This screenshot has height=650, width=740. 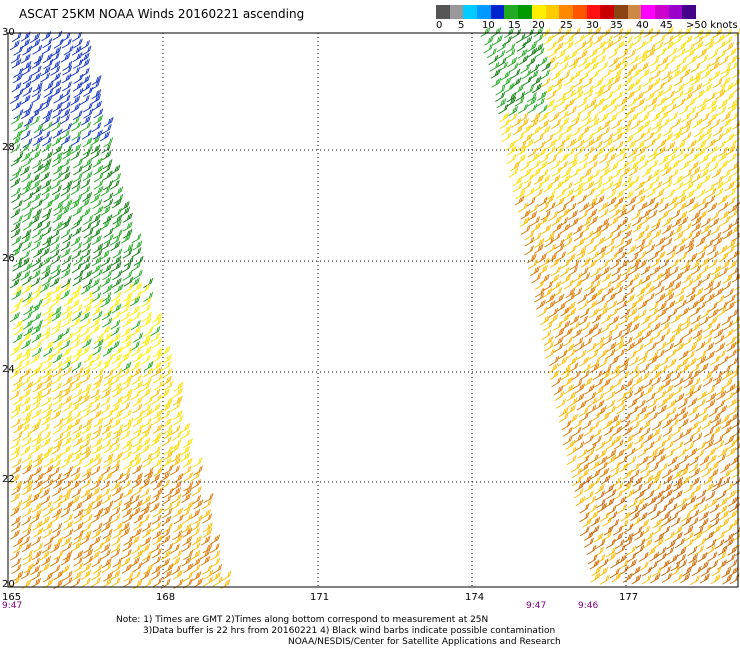 What do you see at coordinates (592, 25) in the screenshot?
I see `colorbar-label: 30` at bounding box center [592, 25].